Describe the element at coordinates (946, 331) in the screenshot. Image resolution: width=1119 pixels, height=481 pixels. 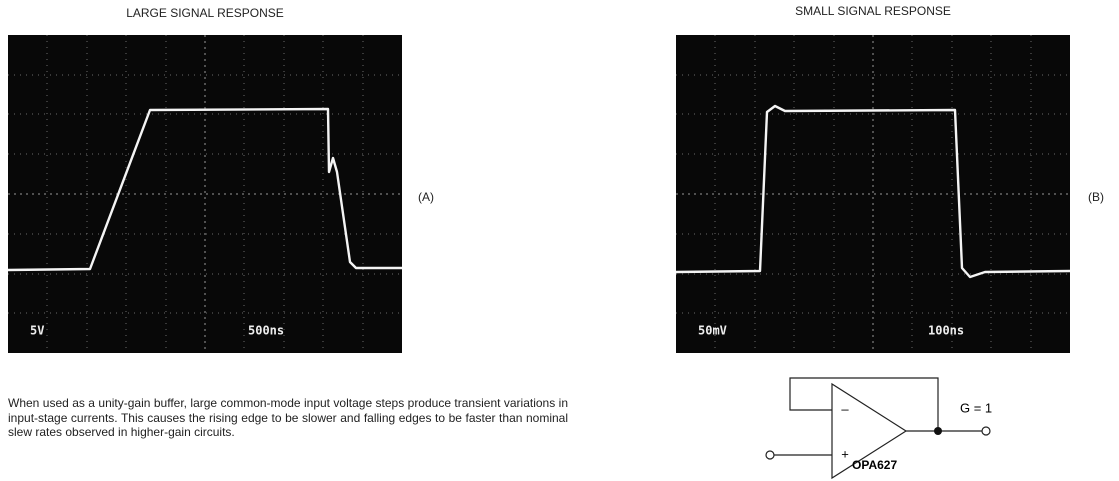
I see `scope-label: 100ns` at that location.